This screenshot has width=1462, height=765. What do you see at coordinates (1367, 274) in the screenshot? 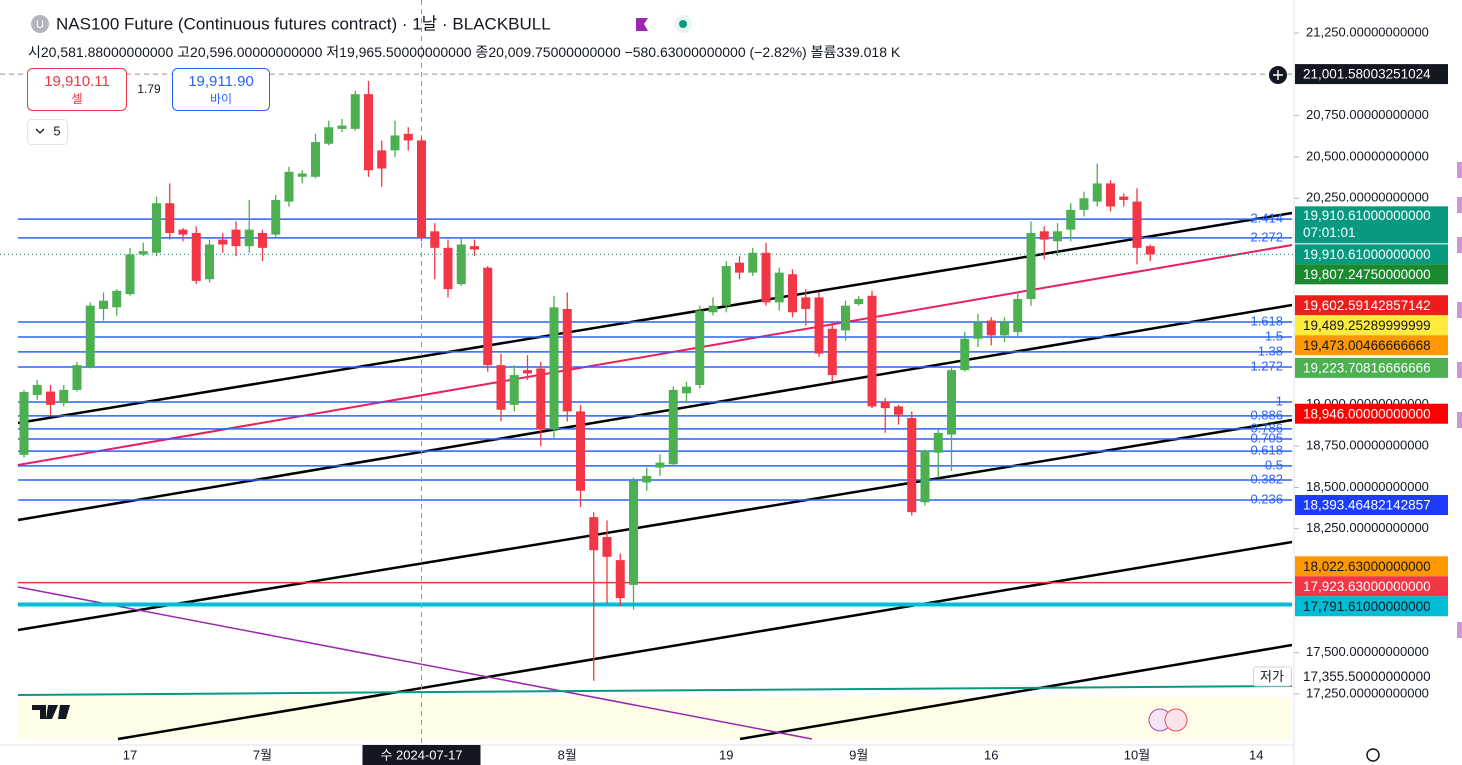
I see `price-label: 19,807.24750000000` at bounding box center [1367, 274].